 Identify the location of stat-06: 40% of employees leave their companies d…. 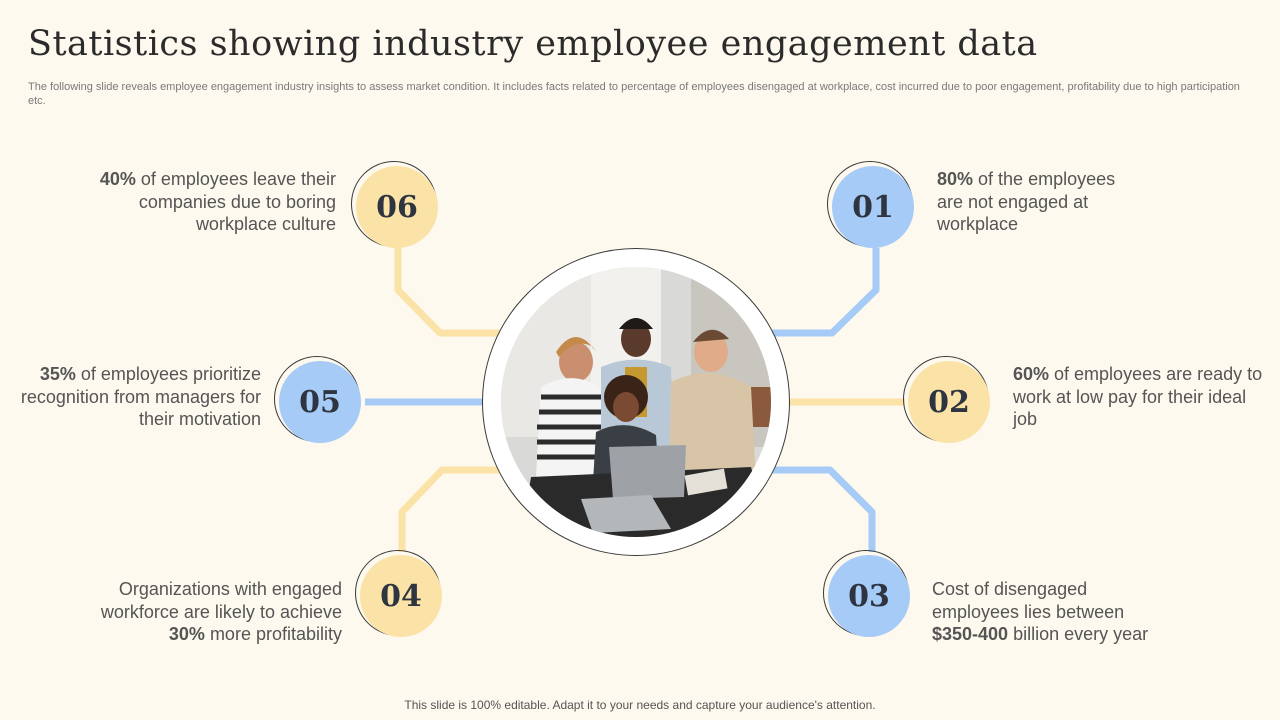
(201, 202).